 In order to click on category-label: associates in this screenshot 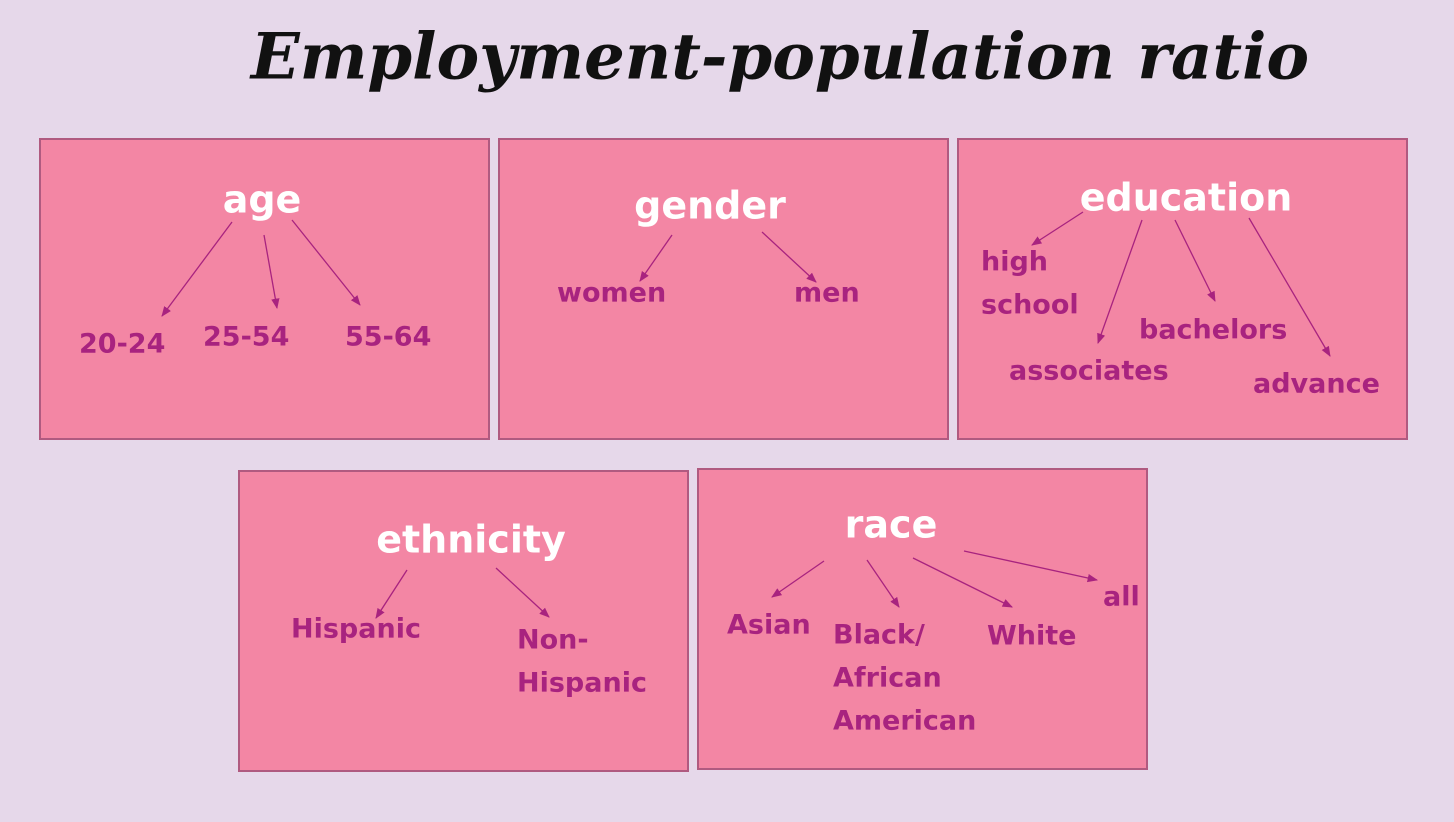, I will do `click(1089, 371)`.